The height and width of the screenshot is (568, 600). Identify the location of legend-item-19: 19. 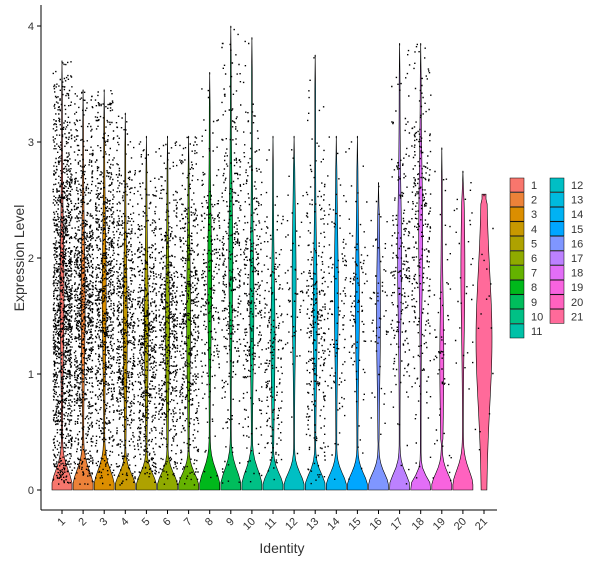
(566, 287).